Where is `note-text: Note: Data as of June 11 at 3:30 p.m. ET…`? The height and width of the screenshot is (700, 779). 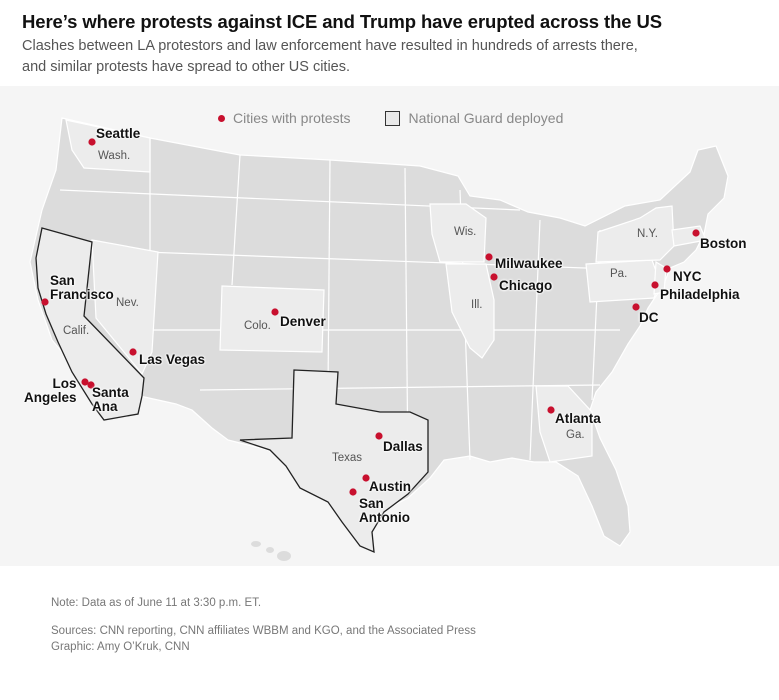 note-text: Note: Data as of June 11 at 3:30 p.m. ET… is located at coordinates (156, 603).